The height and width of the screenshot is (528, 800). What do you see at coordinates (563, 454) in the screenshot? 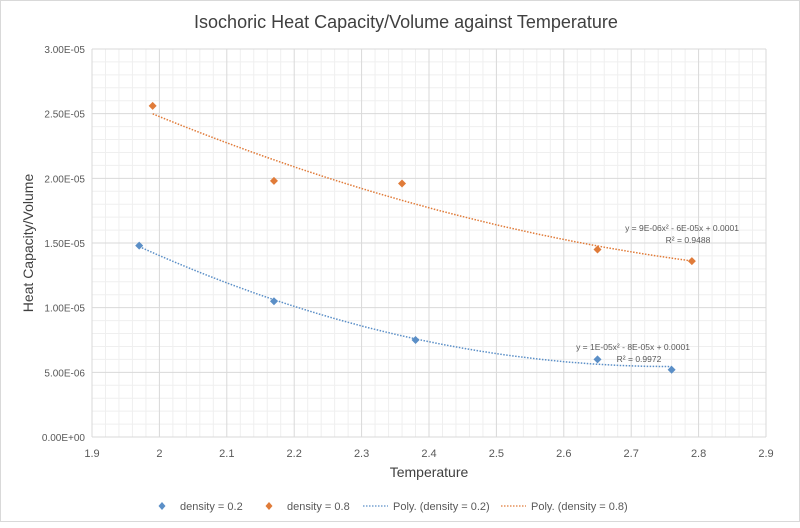
I see `x-tick-label: 2.6` at bounding box center [563, 454].